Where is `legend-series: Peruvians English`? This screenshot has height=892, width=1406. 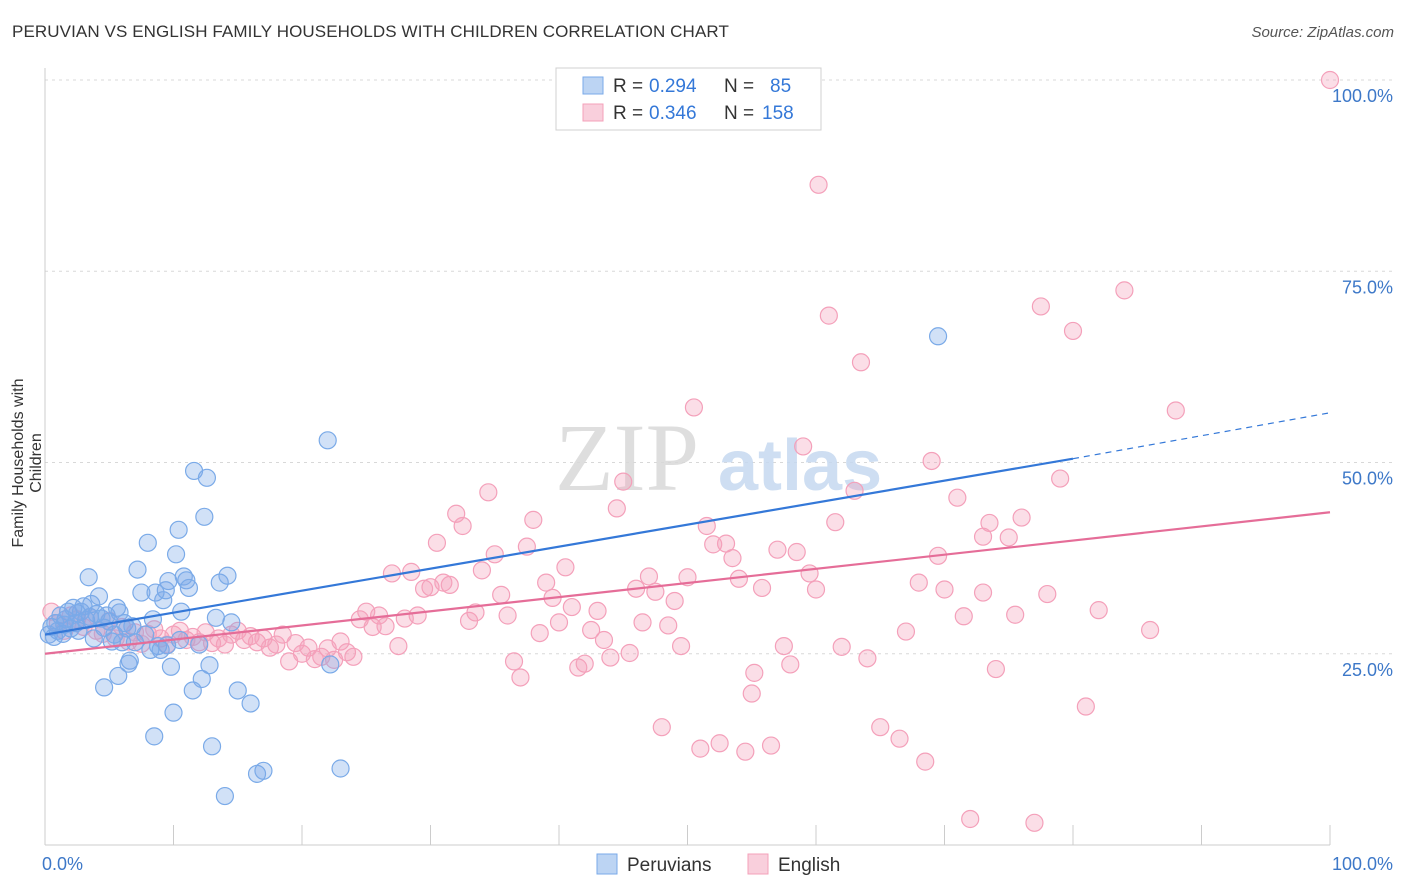
legend-series: Peruvians English is located at coordinates (718, 864).